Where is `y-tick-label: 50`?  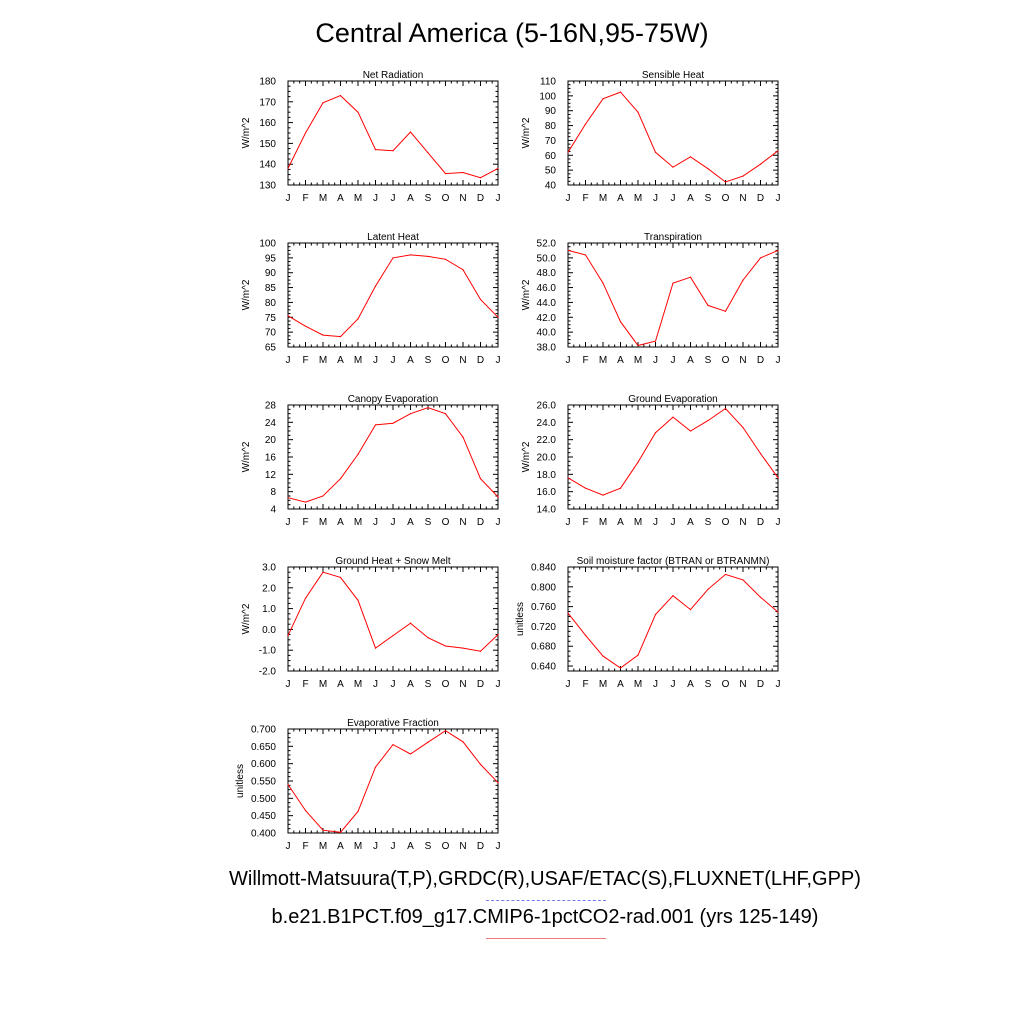 y-tick-label: 50 is located at coordinates (551, 171).